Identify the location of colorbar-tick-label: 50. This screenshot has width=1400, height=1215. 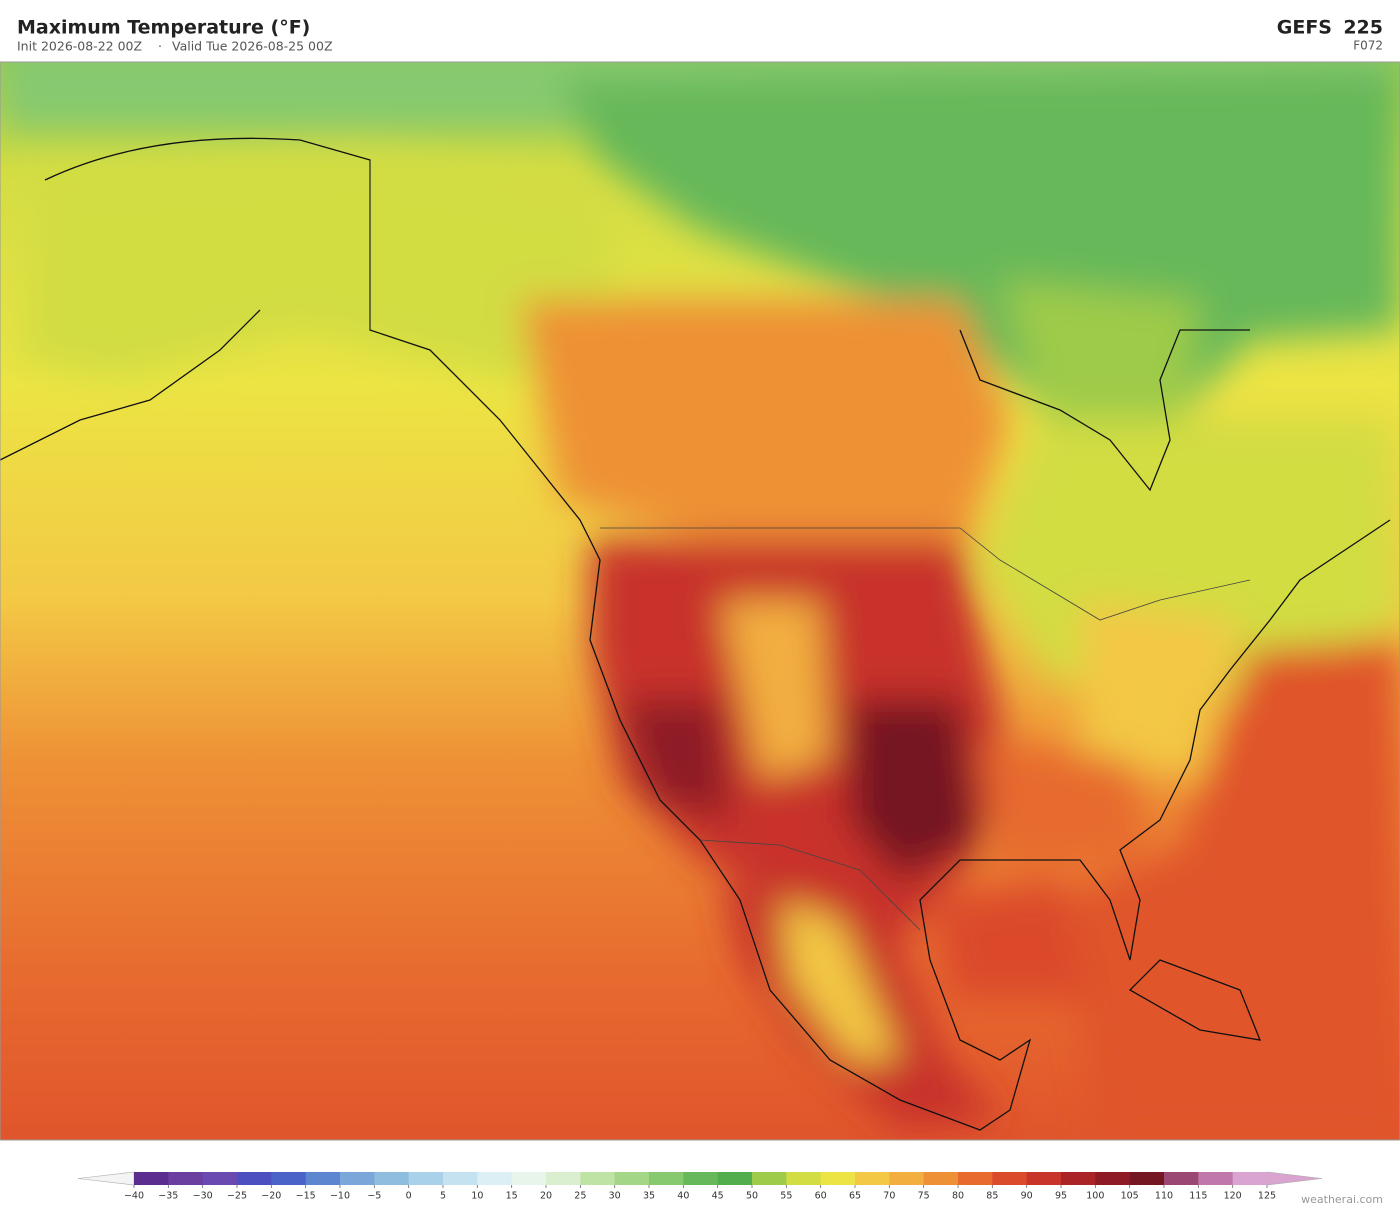
(752, 1196).